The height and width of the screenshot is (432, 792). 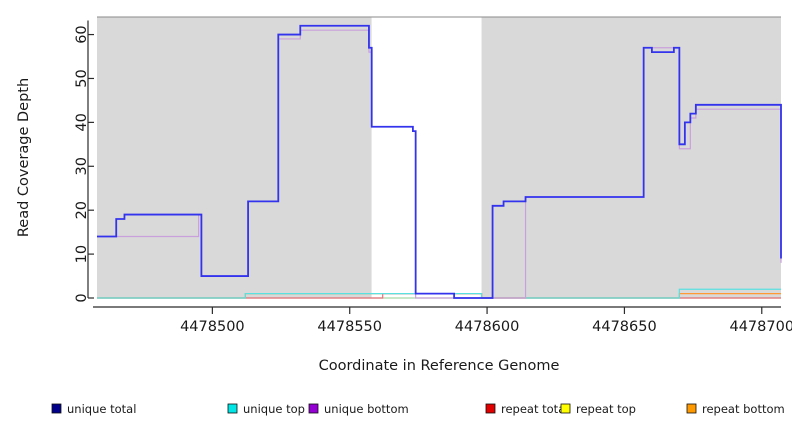 I want to click on legend-swatch-unique-total, so click(x=56, y=408).